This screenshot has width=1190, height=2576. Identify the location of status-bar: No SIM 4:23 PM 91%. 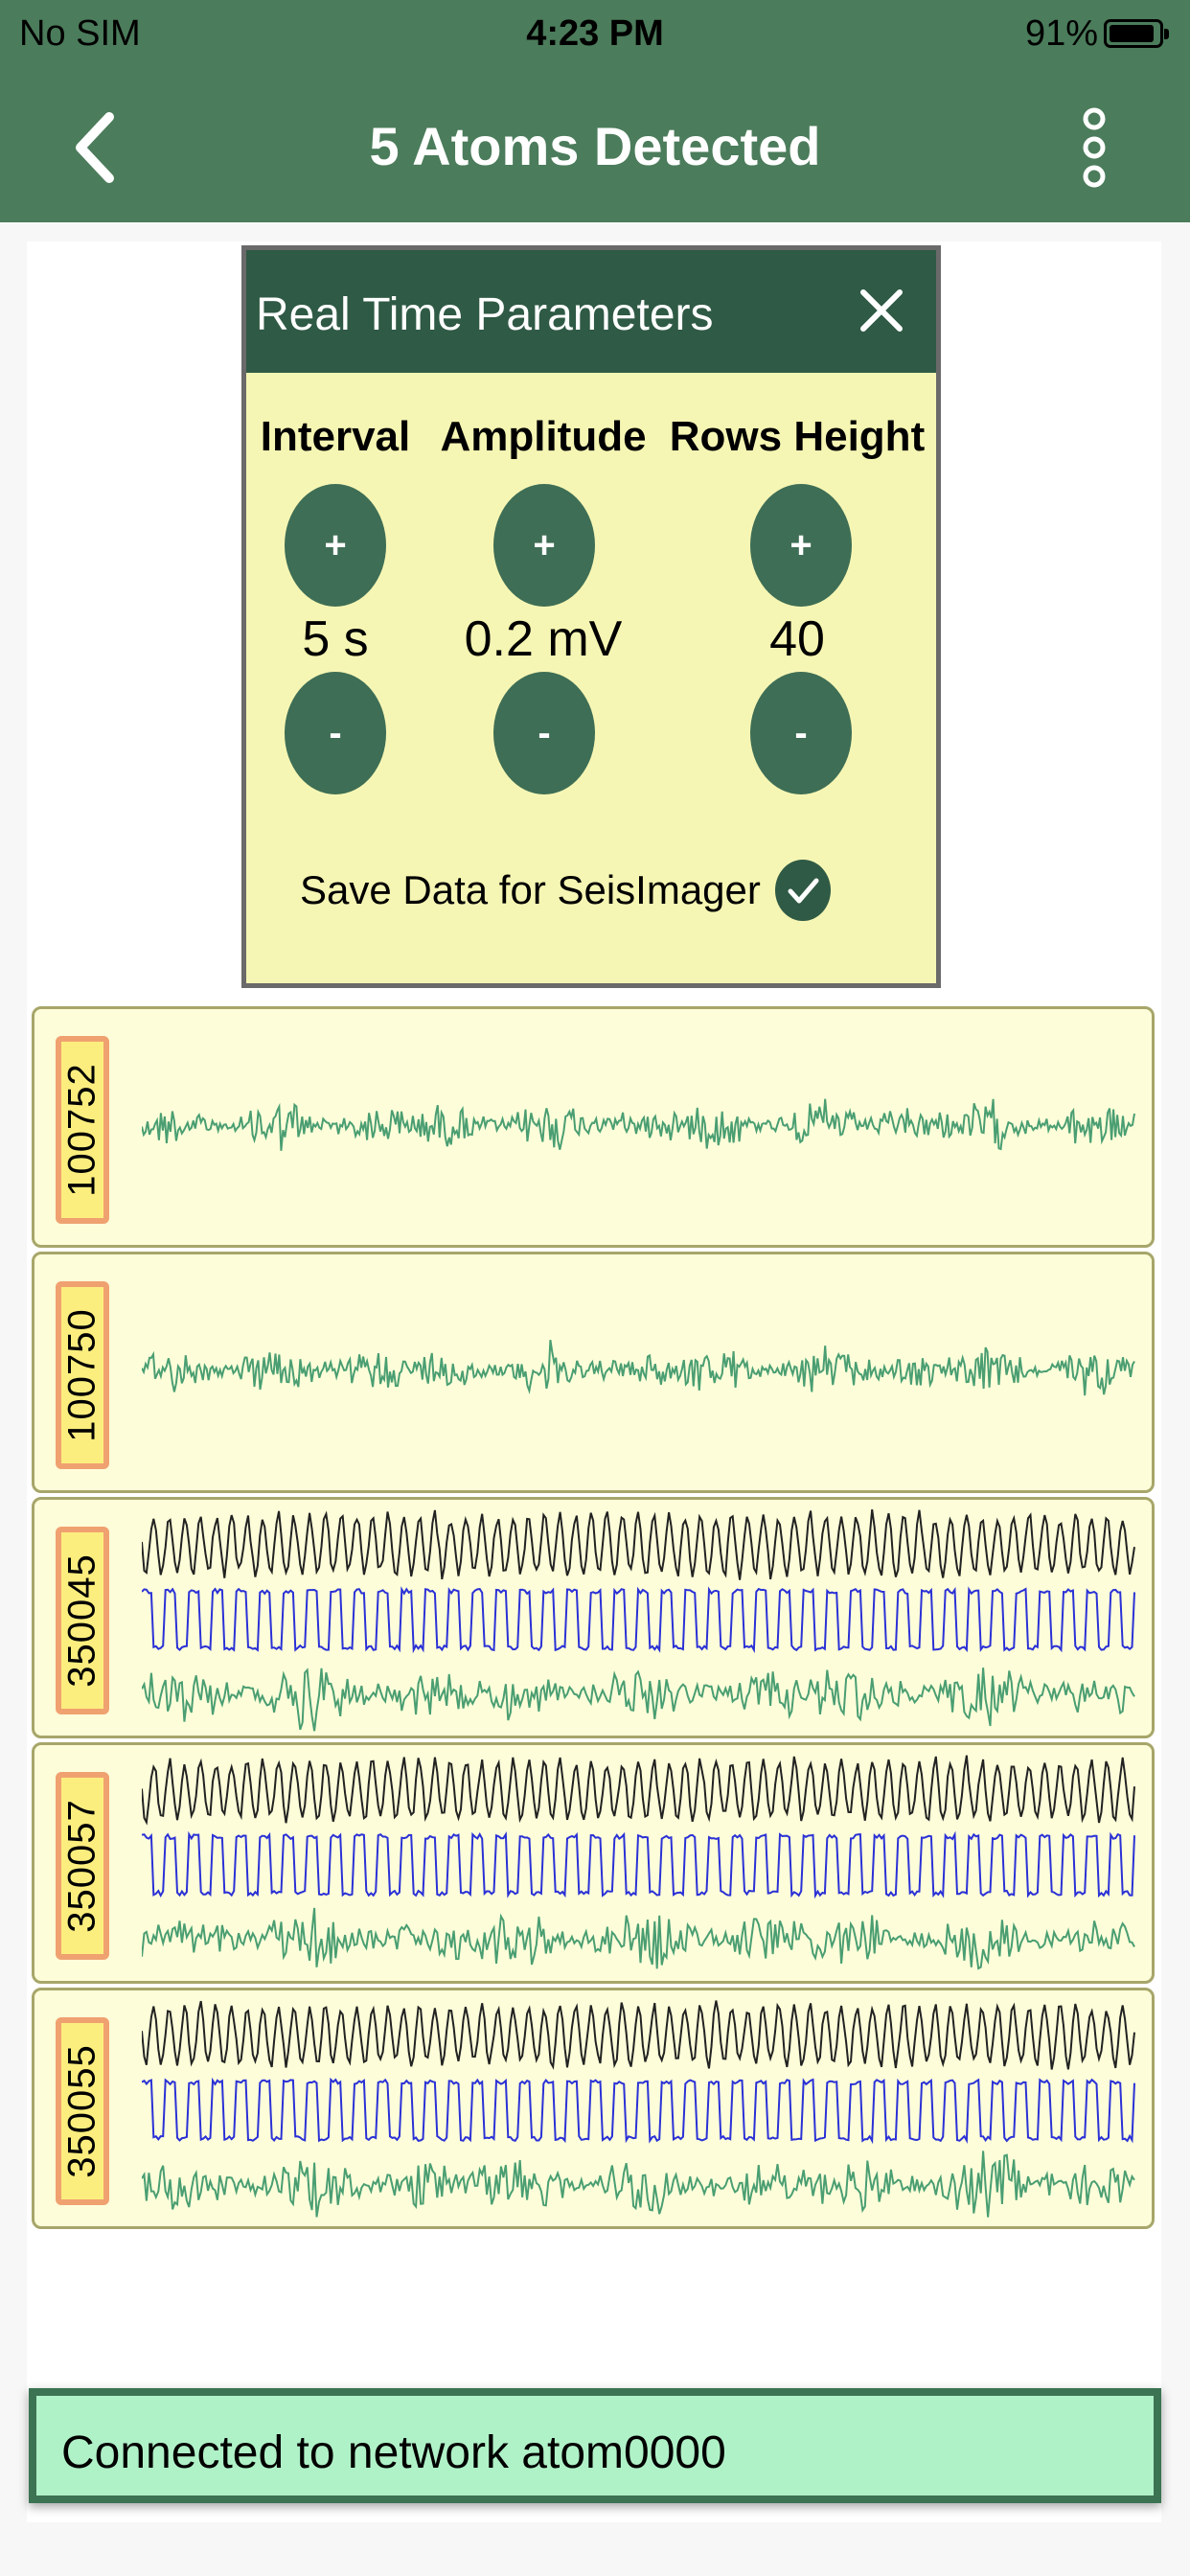
(595, 36).